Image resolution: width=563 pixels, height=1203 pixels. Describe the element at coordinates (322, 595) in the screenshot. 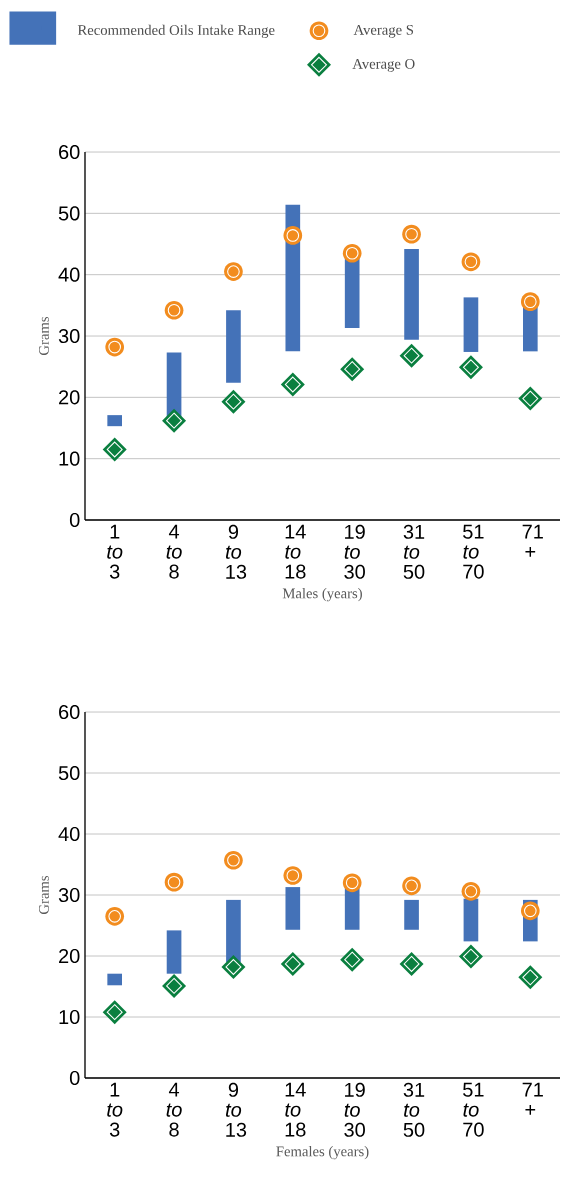

I see `x-axis-title: Males (years)` at that location.